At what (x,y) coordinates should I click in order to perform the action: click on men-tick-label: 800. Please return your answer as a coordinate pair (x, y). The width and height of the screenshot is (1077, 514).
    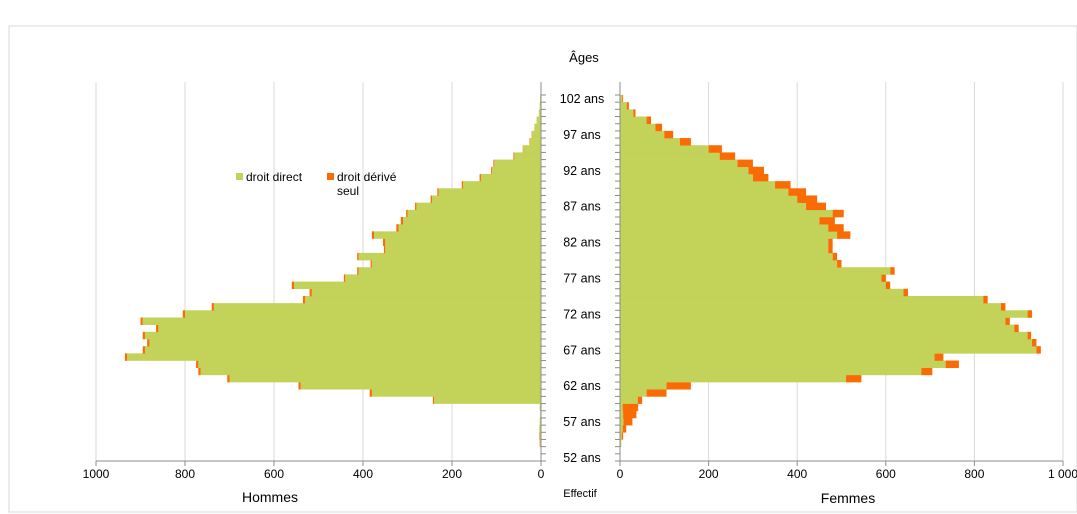
    Looking at the image, I should click on (185, 474).